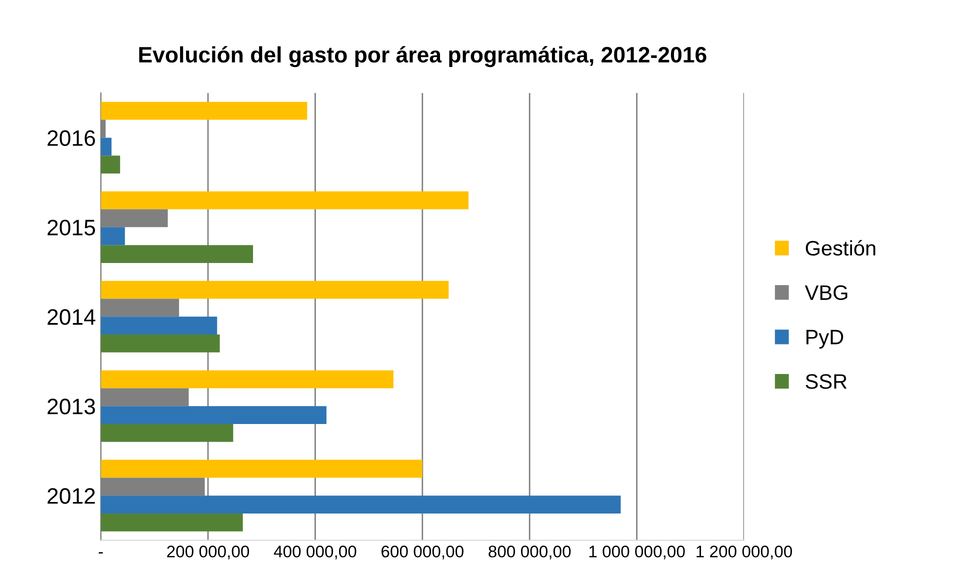 The height and width of the screenshot is (581, 960). What do you see at coordinates (744, 553) in the screenshot?
I see `x-tick-label: 1 200 000,00` at bounding box center [744, 553].